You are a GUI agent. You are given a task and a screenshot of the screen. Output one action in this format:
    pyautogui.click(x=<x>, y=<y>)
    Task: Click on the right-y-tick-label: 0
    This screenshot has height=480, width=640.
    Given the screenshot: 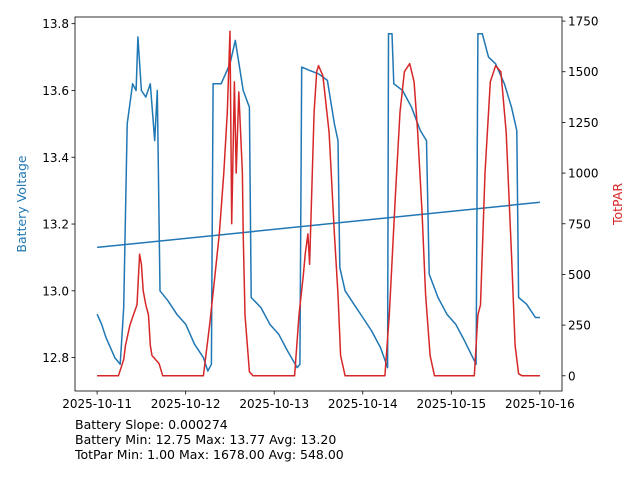 What is the action you would take?
    pyautogui.click(x=572, y=376)
    